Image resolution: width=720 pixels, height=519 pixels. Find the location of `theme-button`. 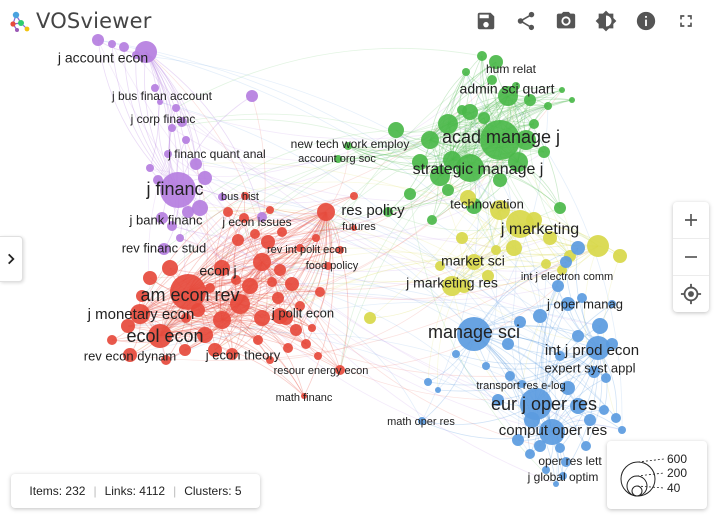

theme-button is located at coordinates (606, 21).